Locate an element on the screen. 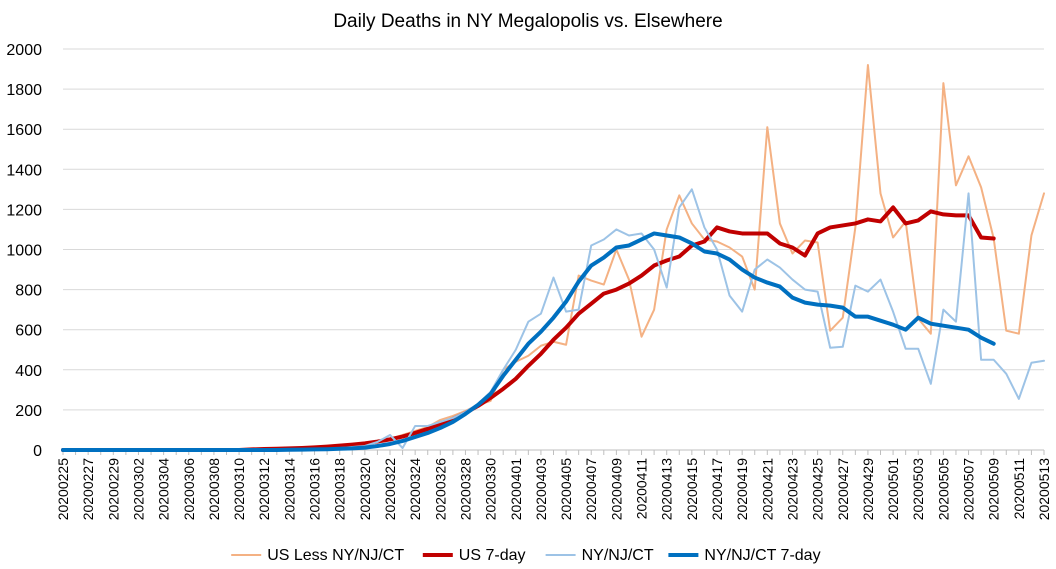 This screenshot has height=569, width=1056. x-tick-label: 20200425 is located at coordinates (818, 489).